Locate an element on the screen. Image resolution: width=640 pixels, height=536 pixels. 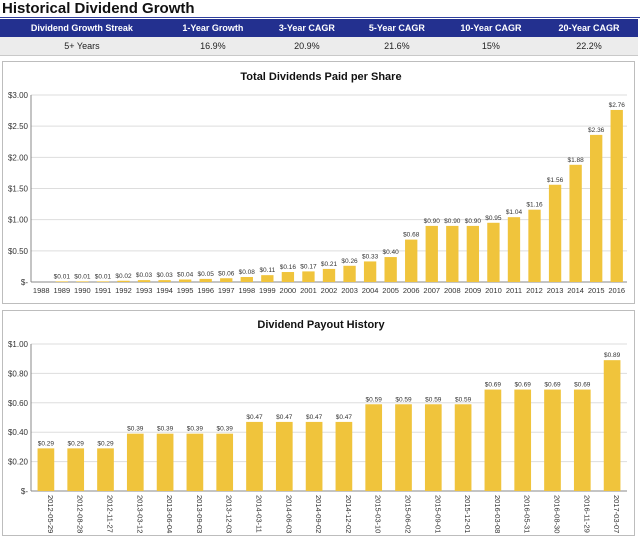
data-label: $0.95 is located at coordinates (493, 218).